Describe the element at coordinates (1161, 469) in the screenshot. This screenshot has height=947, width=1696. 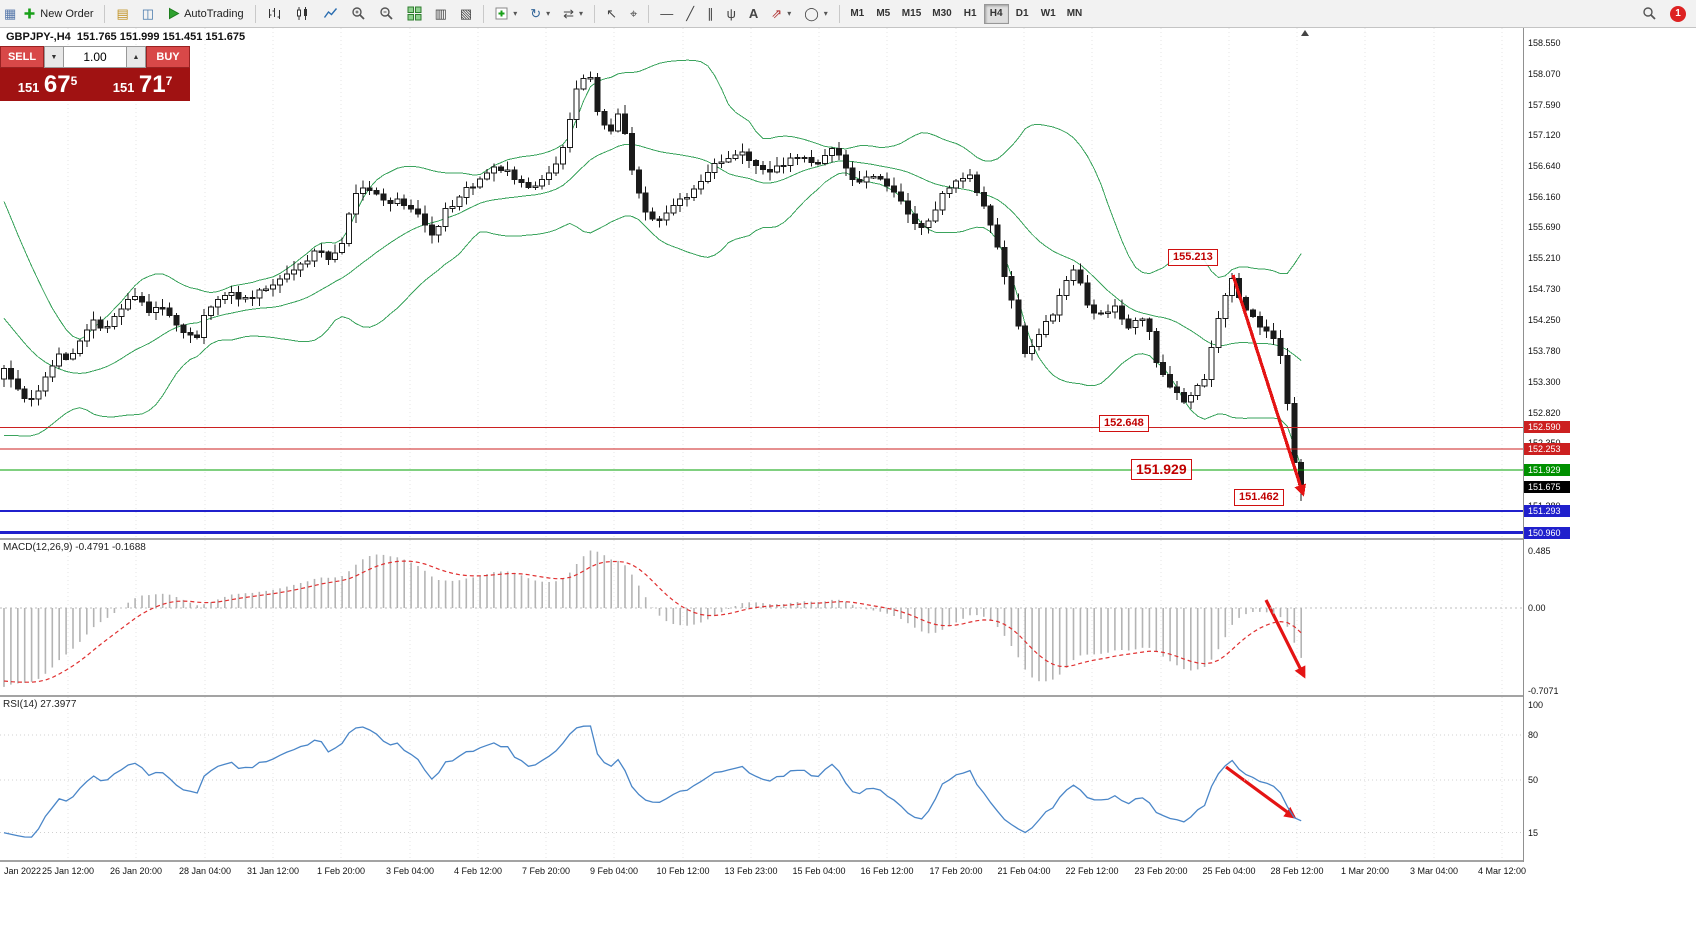
I see `price-callout: 151.929` at that location.